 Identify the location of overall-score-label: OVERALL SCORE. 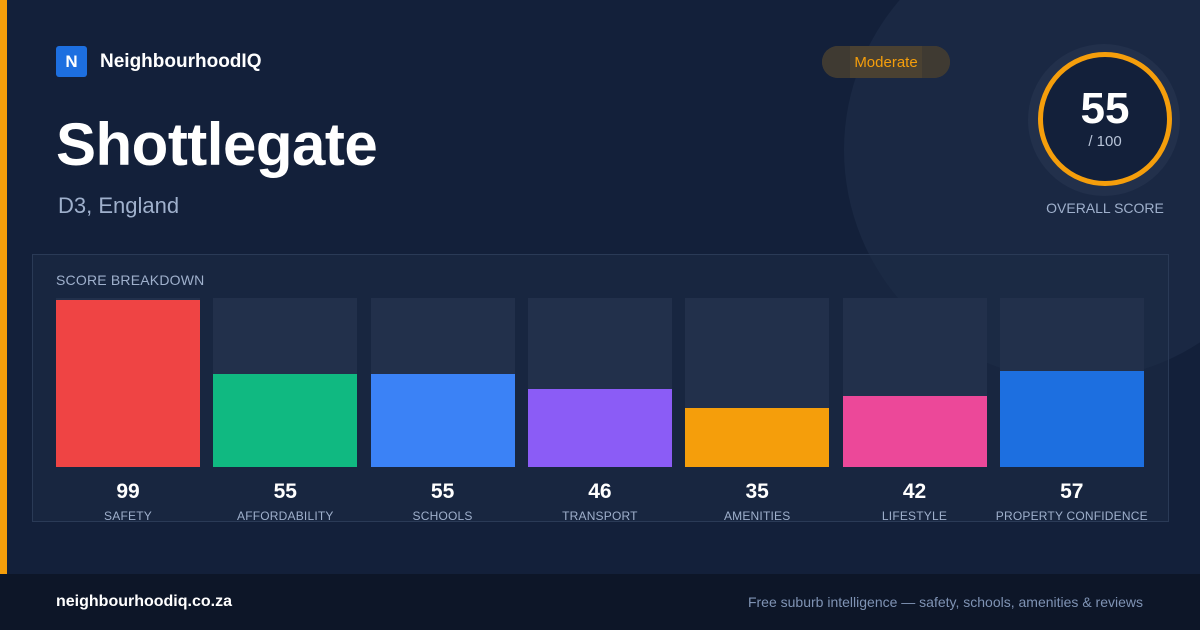
(1105, 208).